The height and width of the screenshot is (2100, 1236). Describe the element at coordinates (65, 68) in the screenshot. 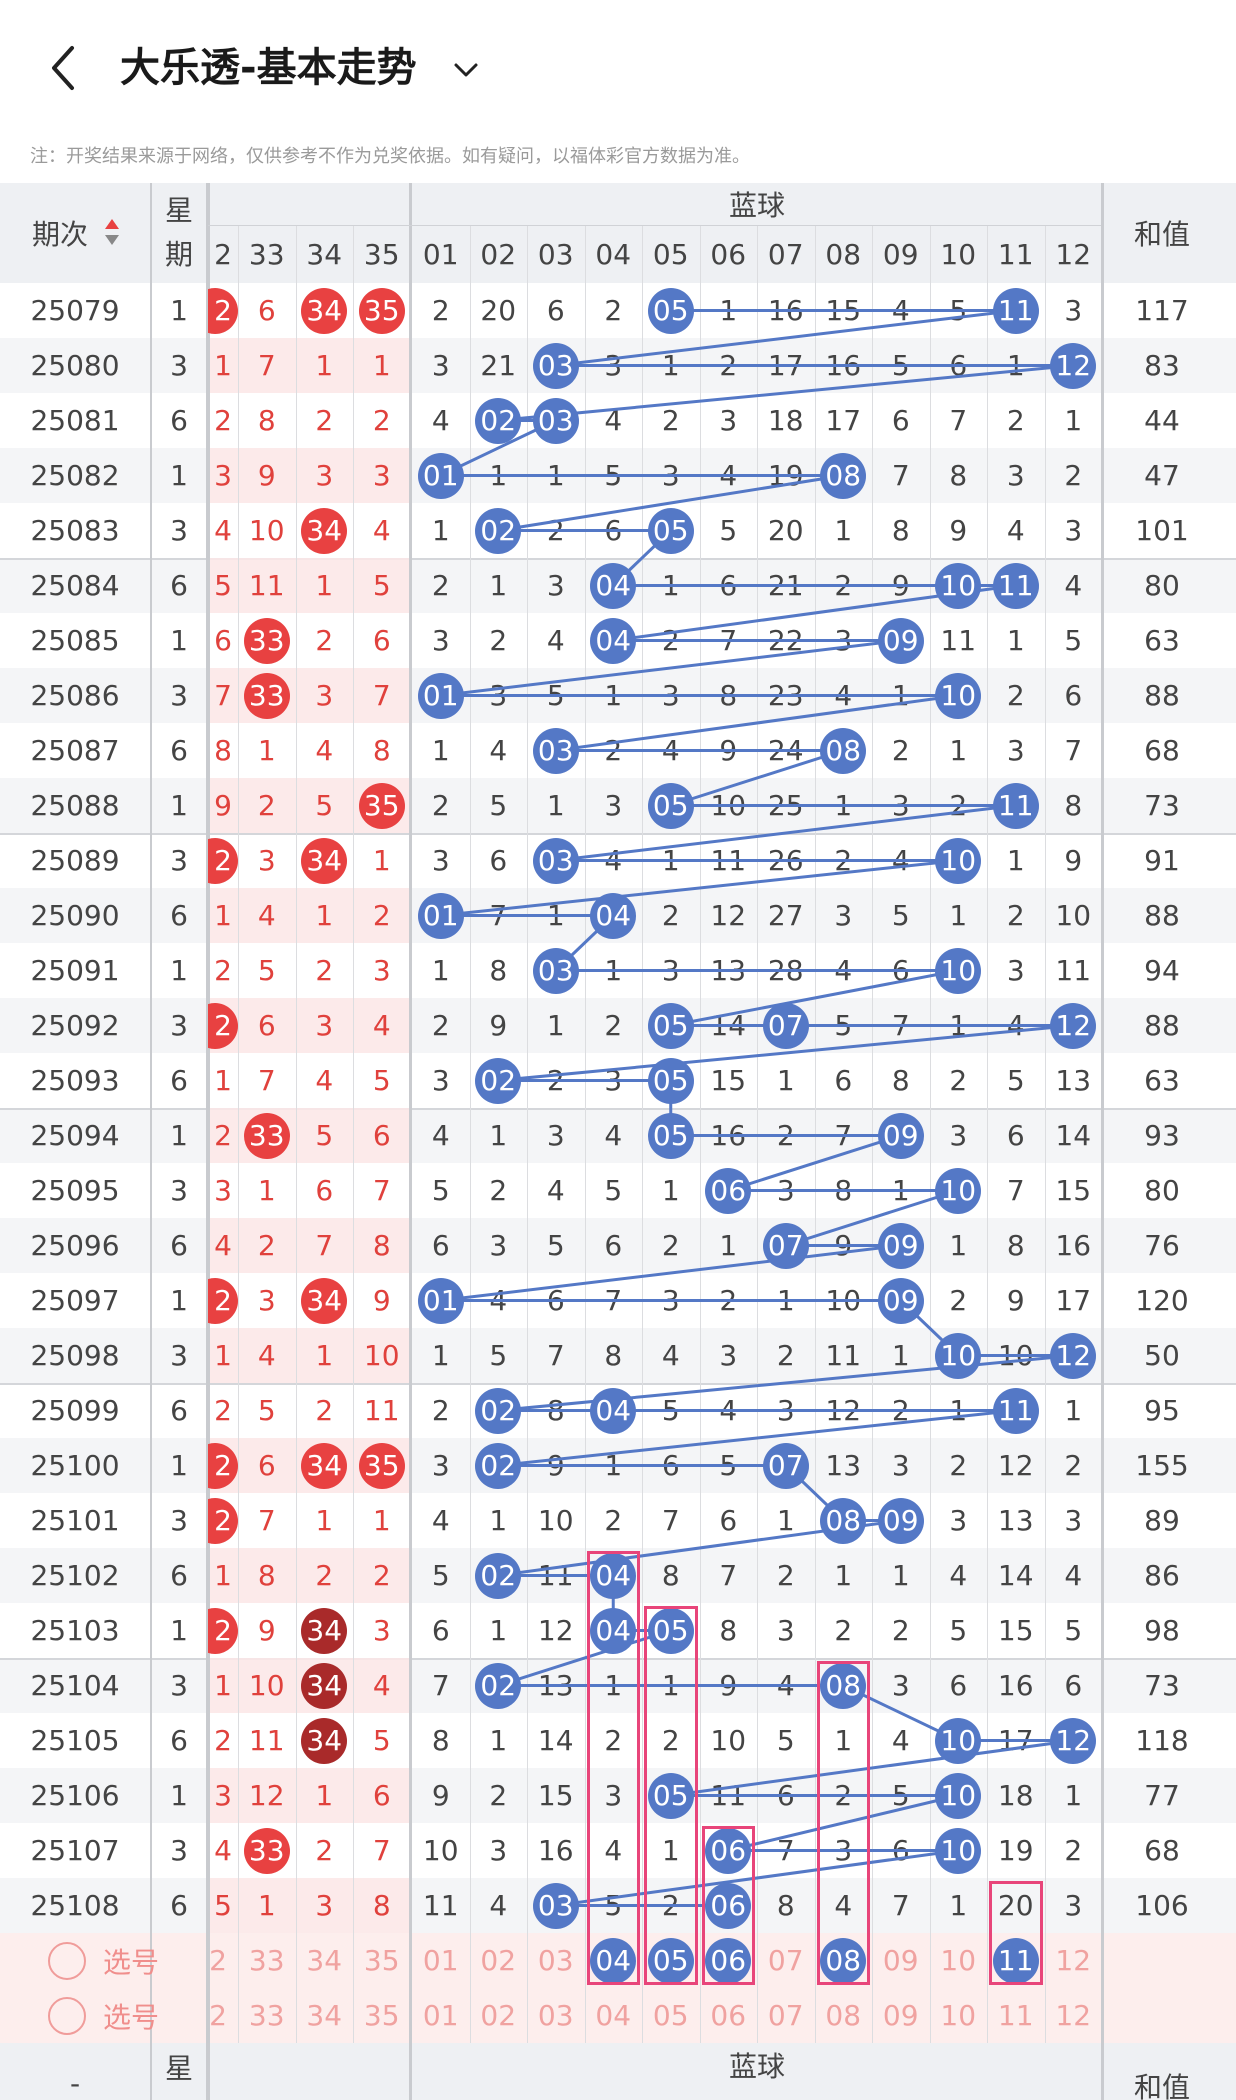

I see `chevron-left-icon` at that location.